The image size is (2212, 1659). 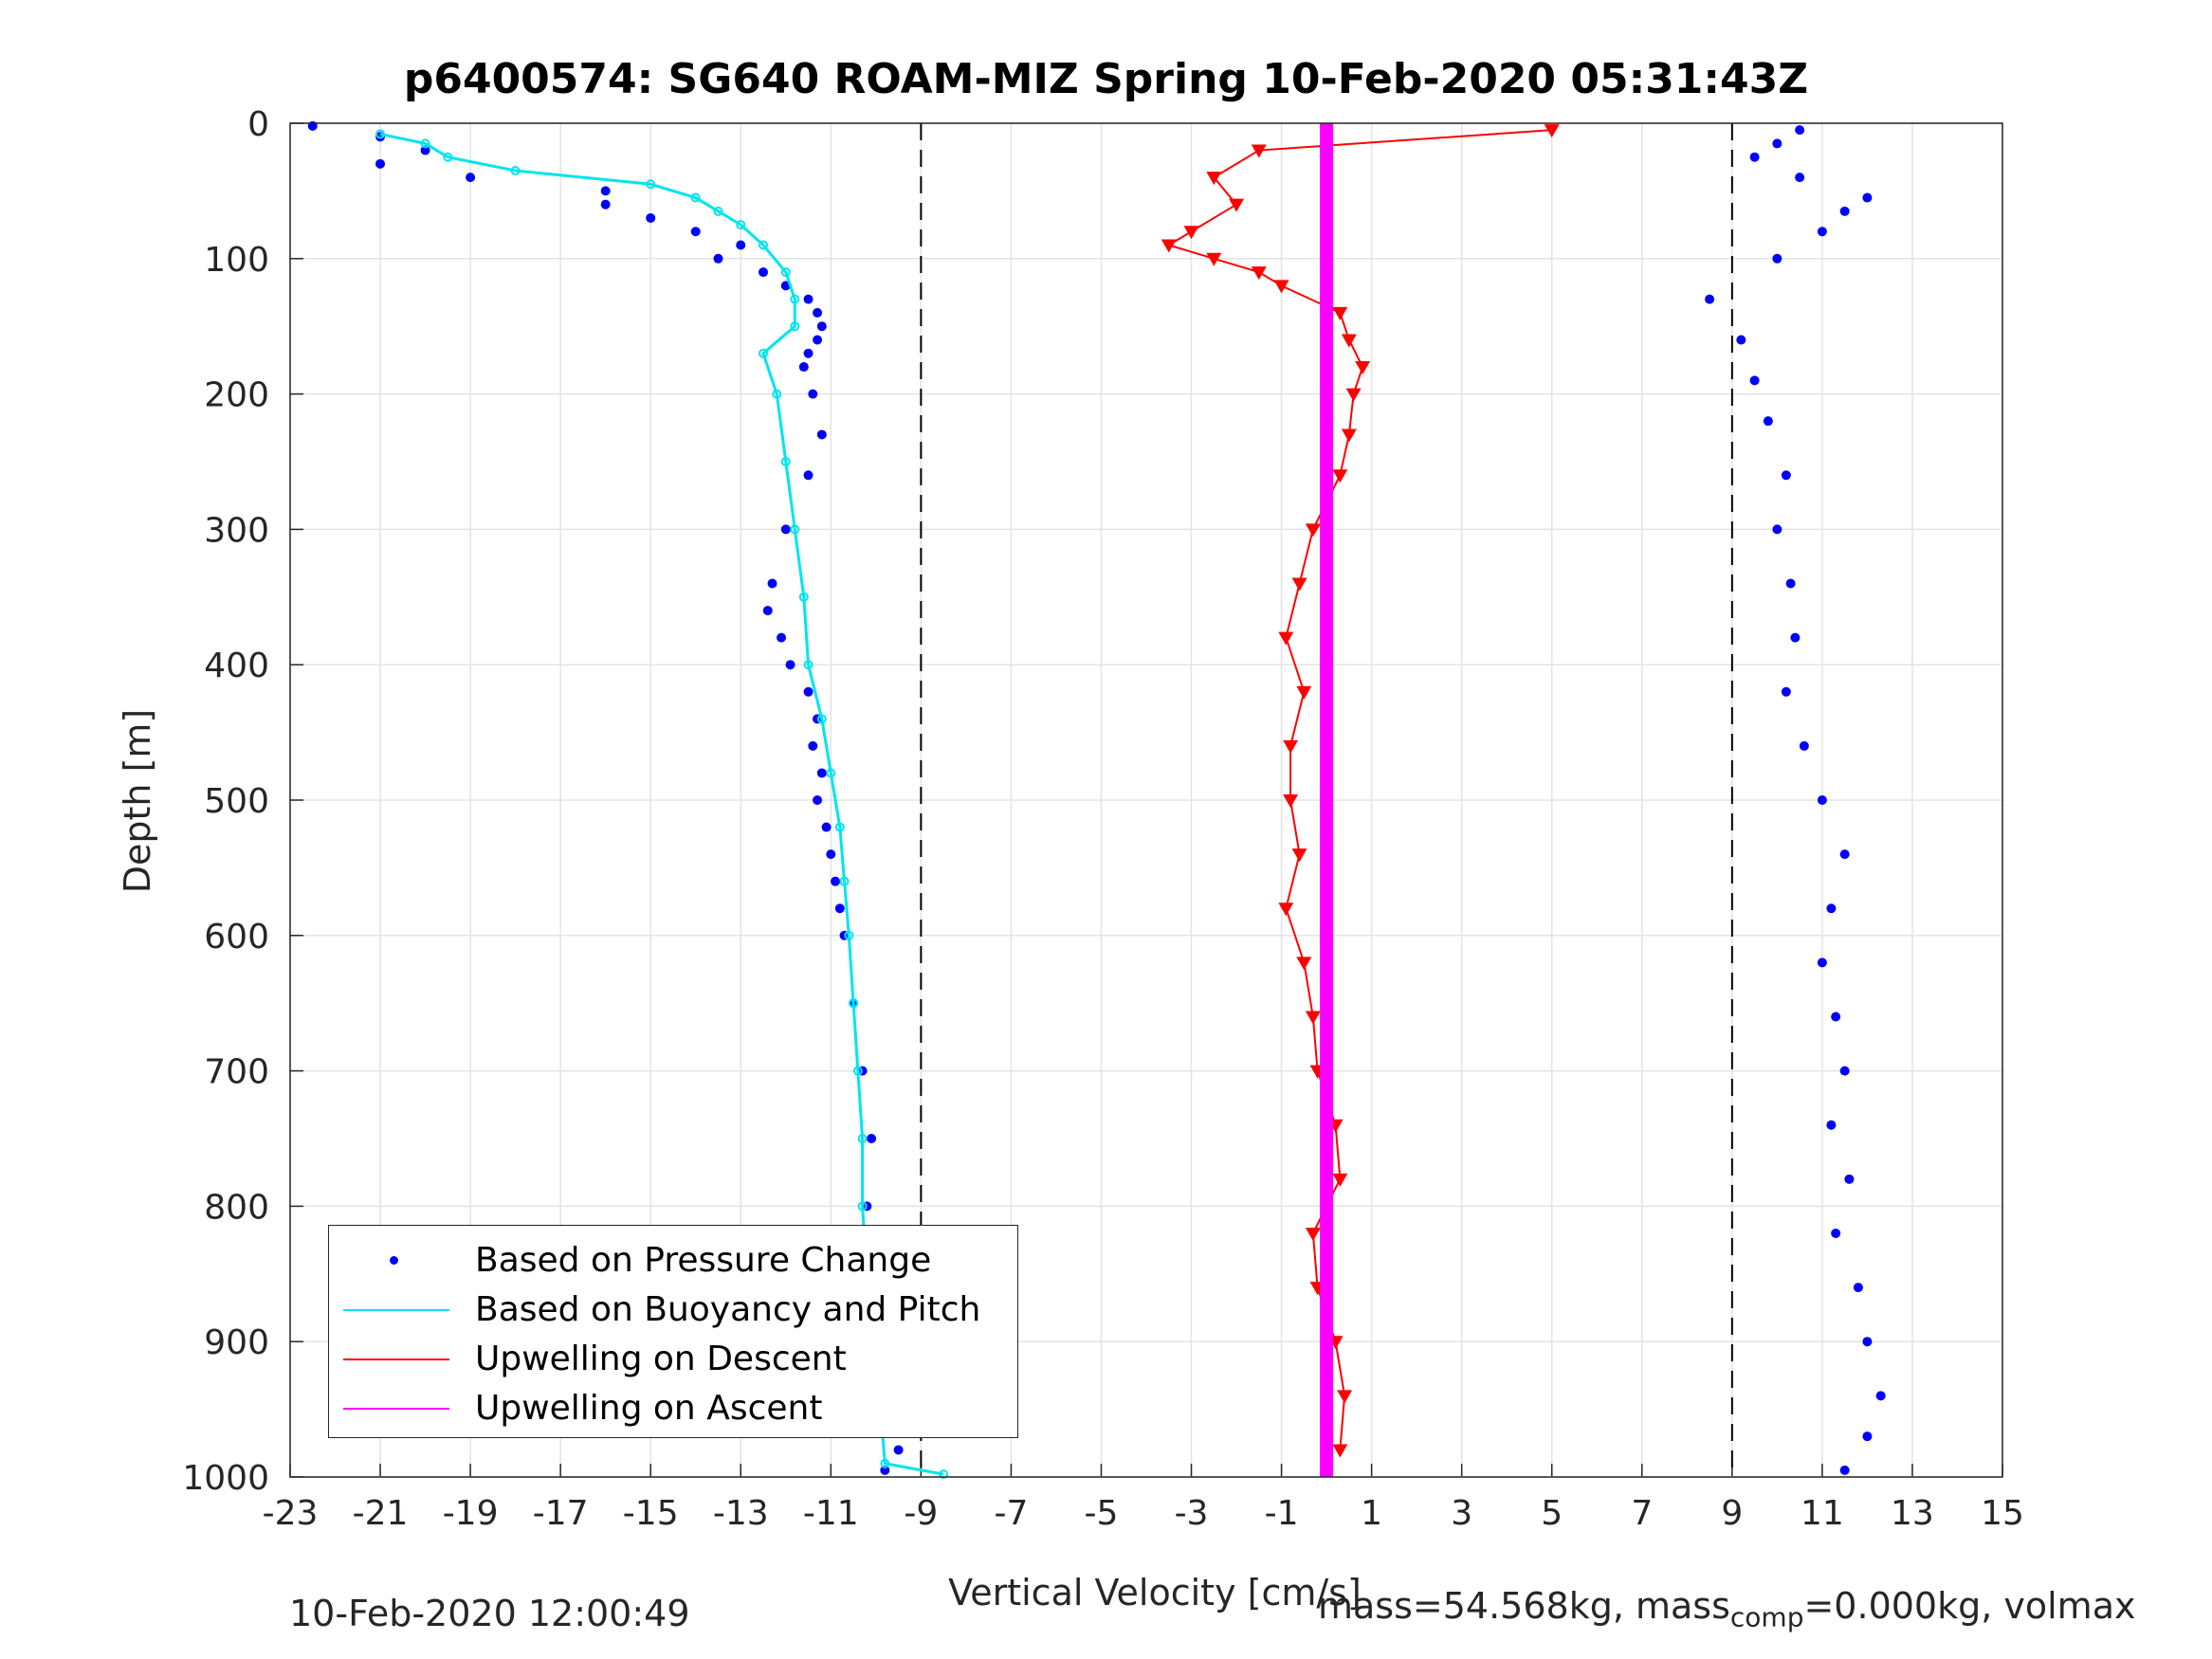 What do you see at coordinates (236, 937) in the screenshot?
I see `y-tick-label: 600` at bounding box center [236, 937].